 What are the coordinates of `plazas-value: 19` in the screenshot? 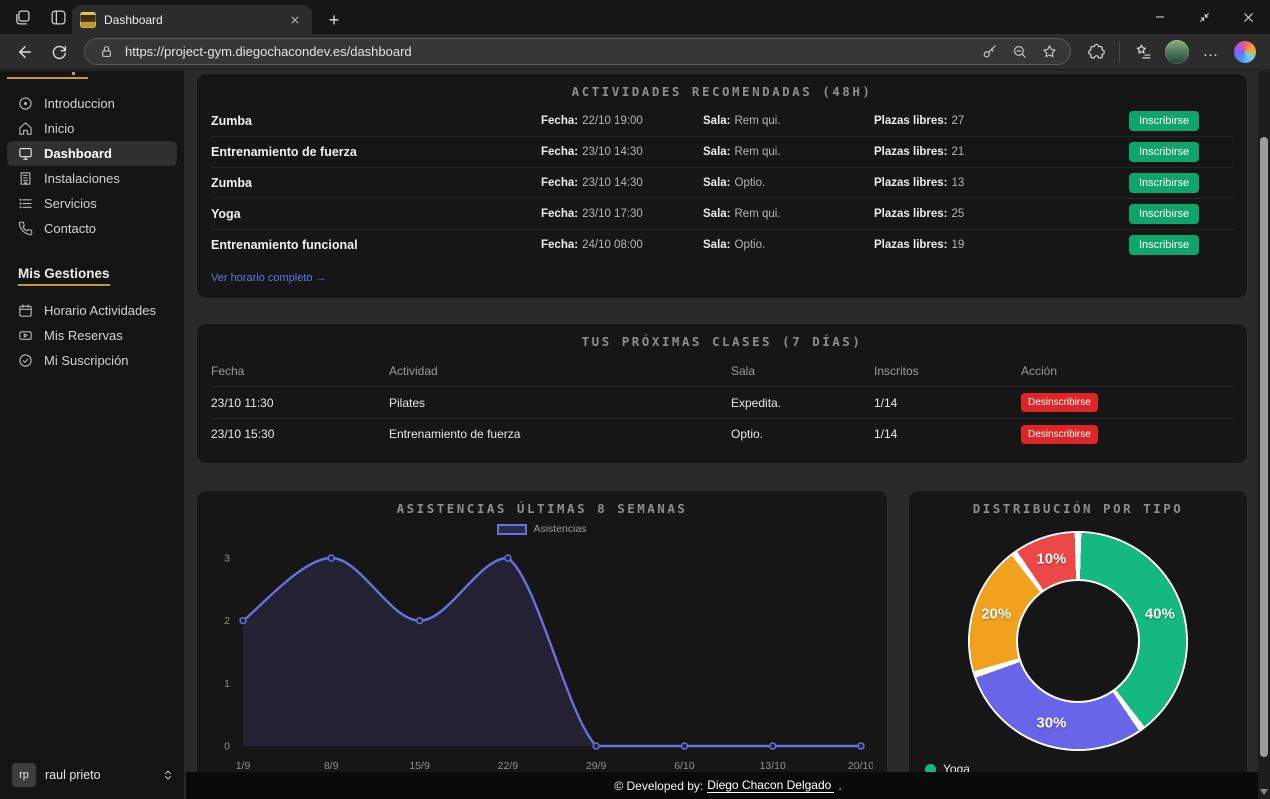 It's located at (958, 245).